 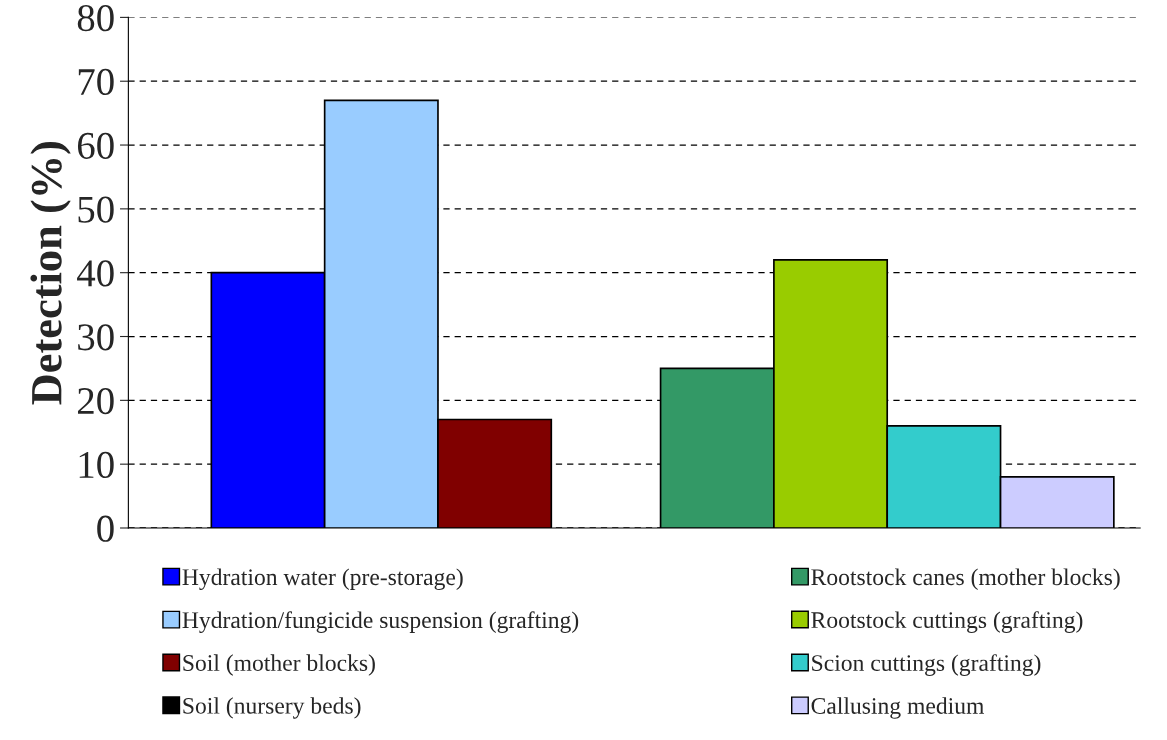 I want to click on legend-label: Rootstock canes (mother blocks), so click(x=965, y=579).